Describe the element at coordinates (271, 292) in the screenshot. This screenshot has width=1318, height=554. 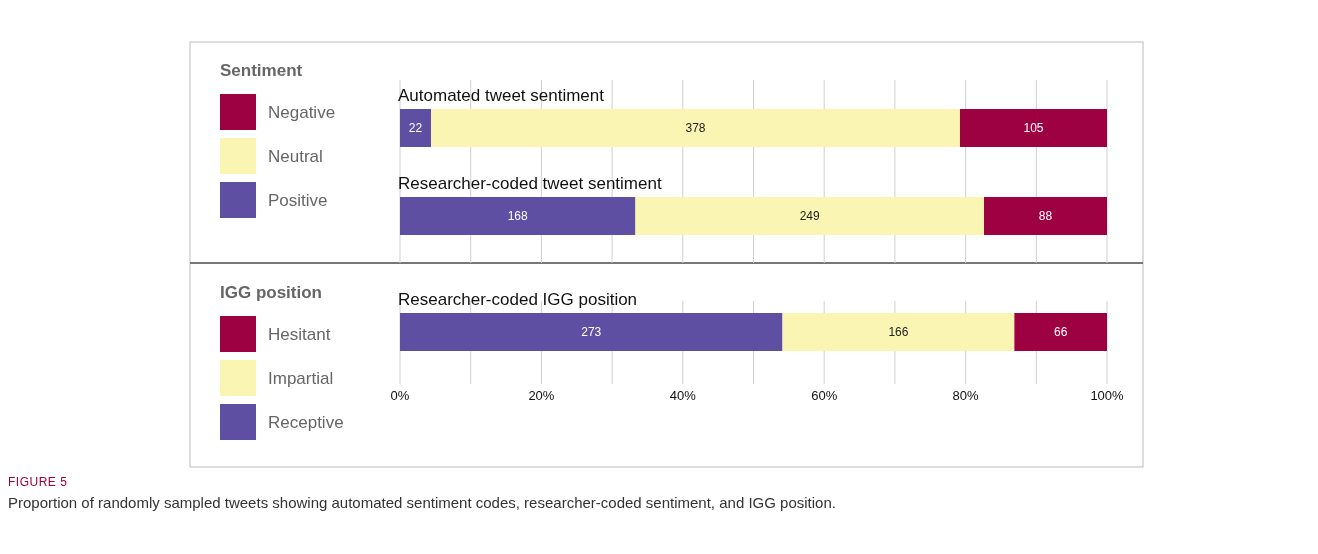
I see `legend-title: IGG position` at that location.